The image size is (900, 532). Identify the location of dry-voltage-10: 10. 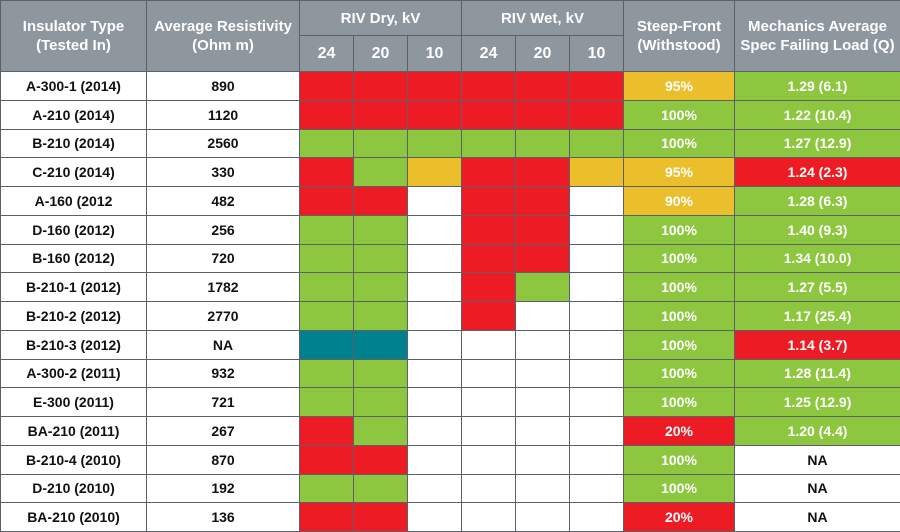
(434, 53).